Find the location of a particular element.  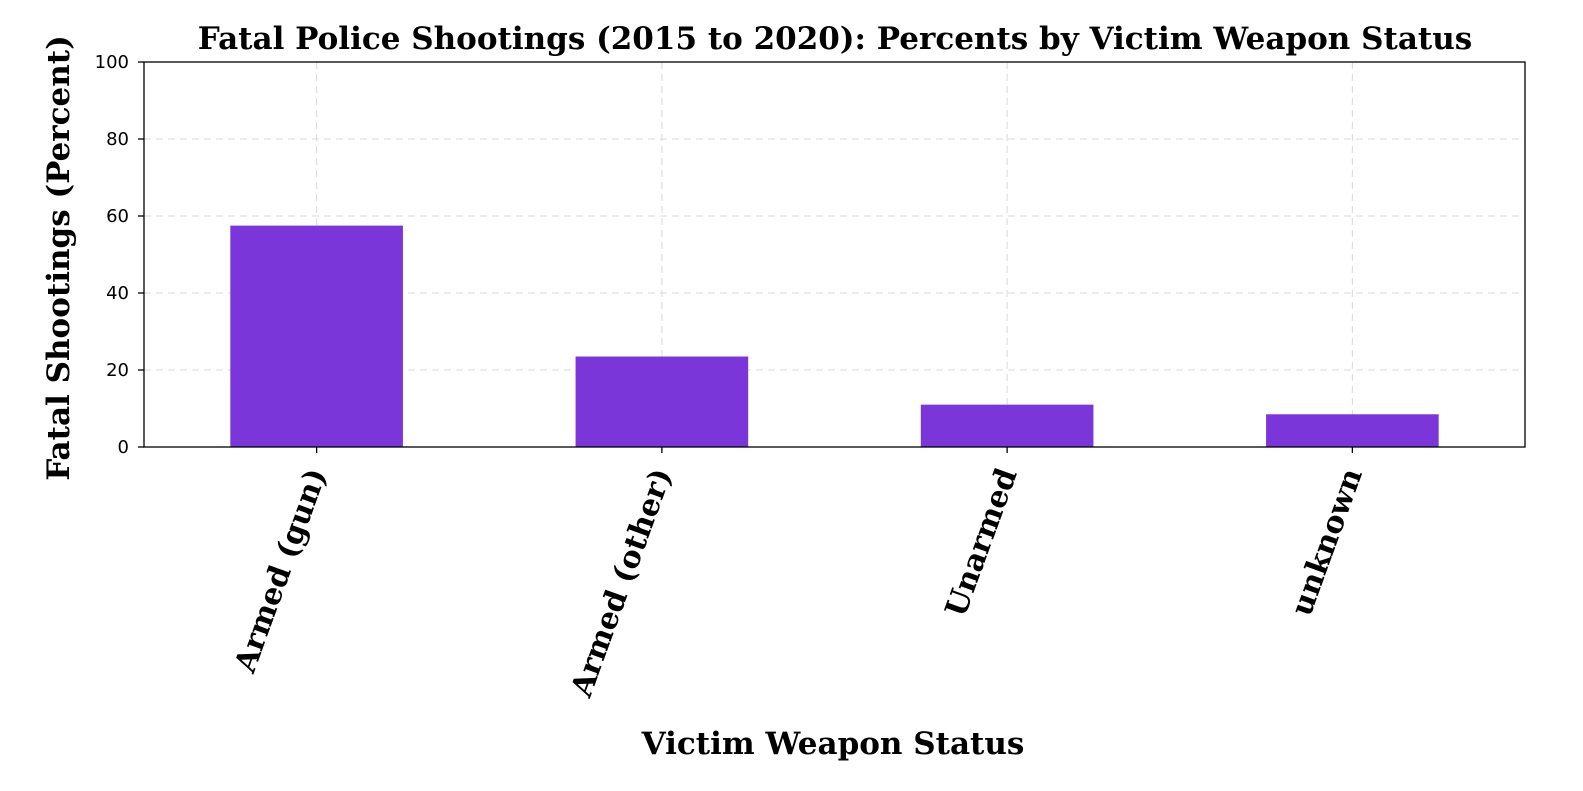

x-tick-label: Armed (gun) is located at coordinates (281, 571).